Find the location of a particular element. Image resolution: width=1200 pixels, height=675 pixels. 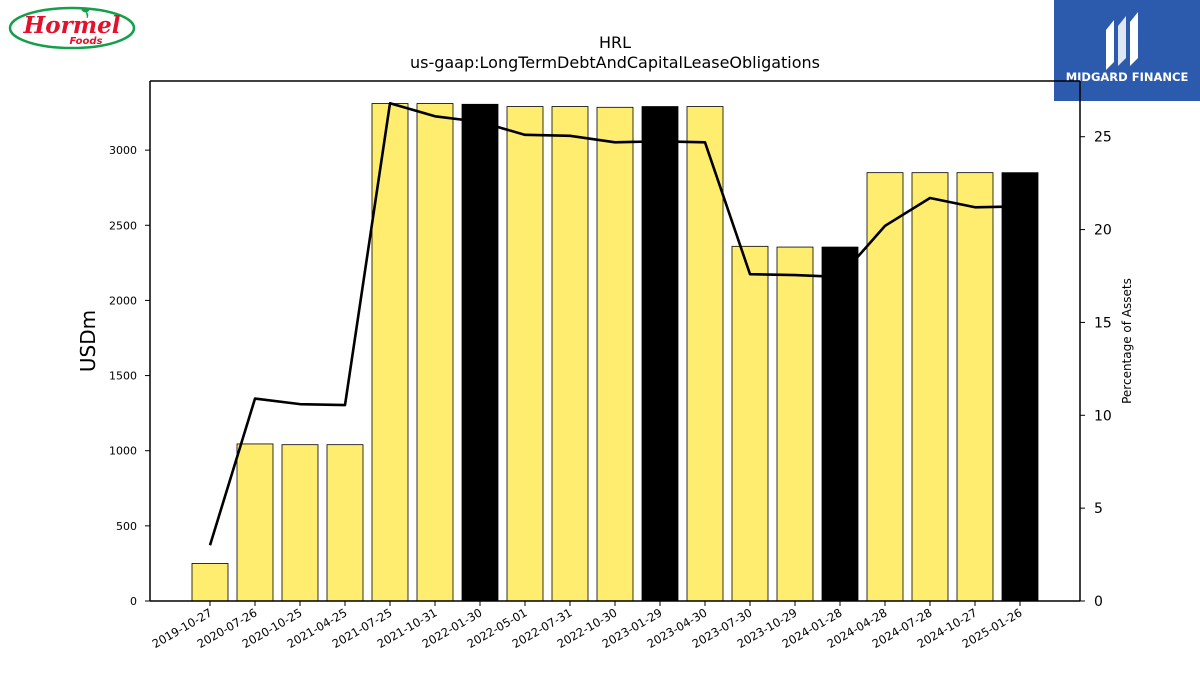

y-axis-label: USDm is located at coordinates (88, 341).